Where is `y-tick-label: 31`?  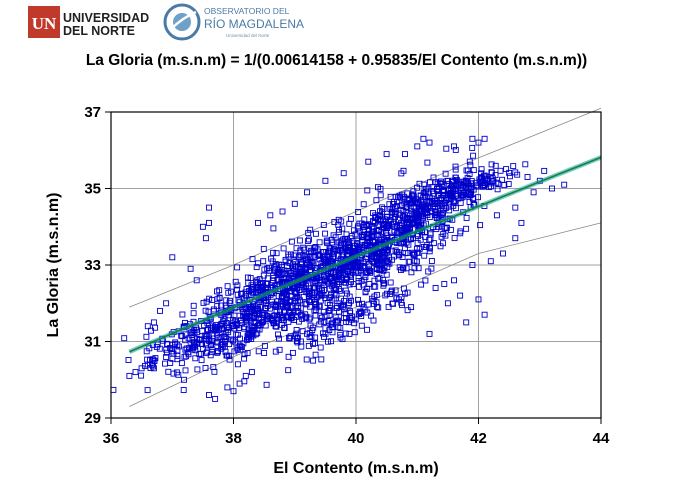
y-tick-label: 31 is located at coordinates (92, 342).